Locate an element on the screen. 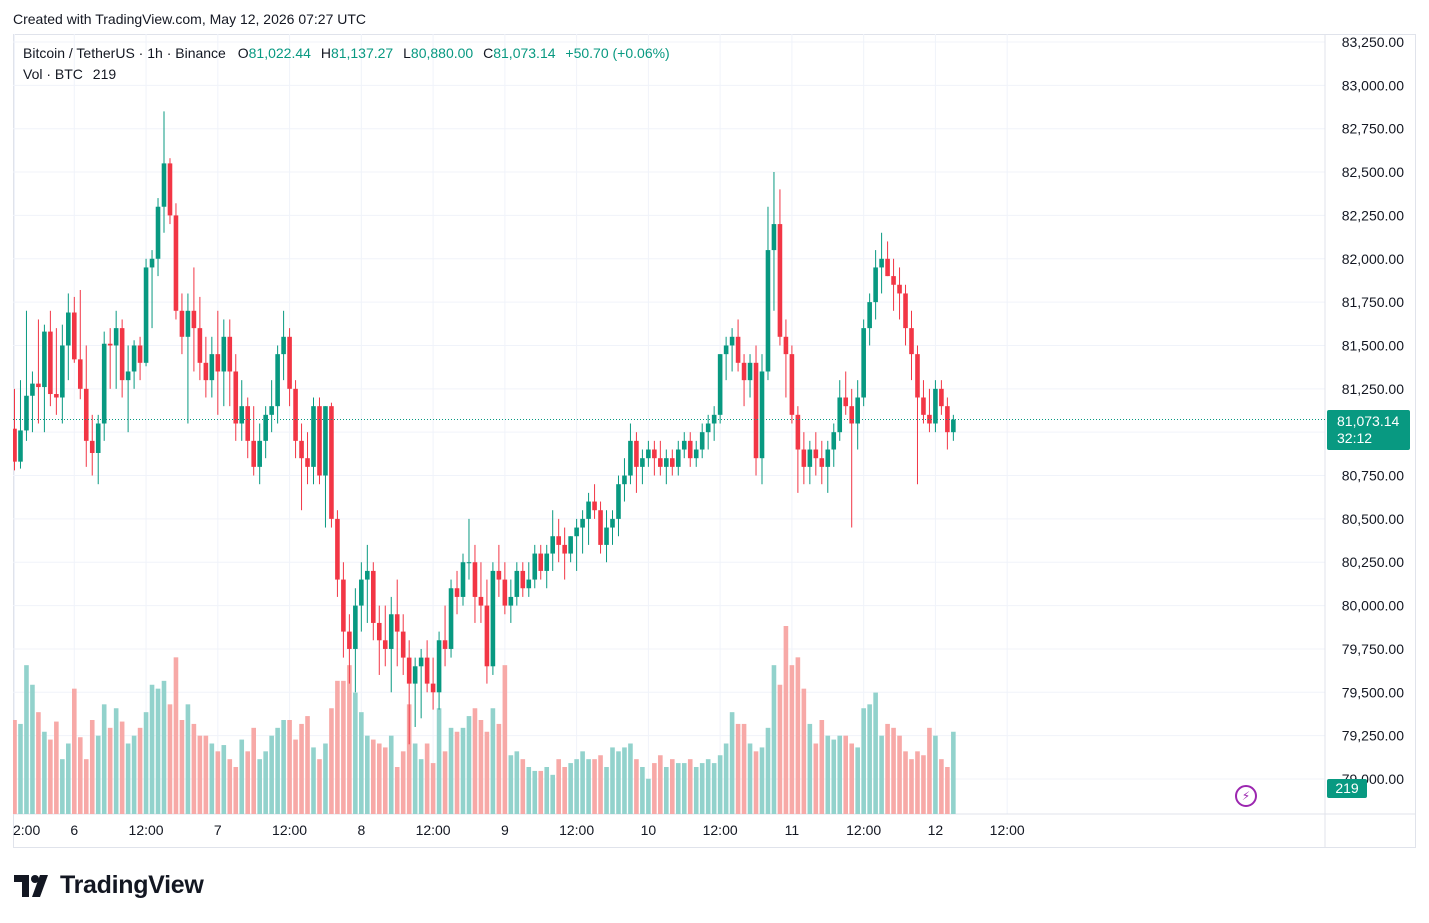 The image size is (1429, 923). time-tick-label: 10 is located at coordinates (649, 830).